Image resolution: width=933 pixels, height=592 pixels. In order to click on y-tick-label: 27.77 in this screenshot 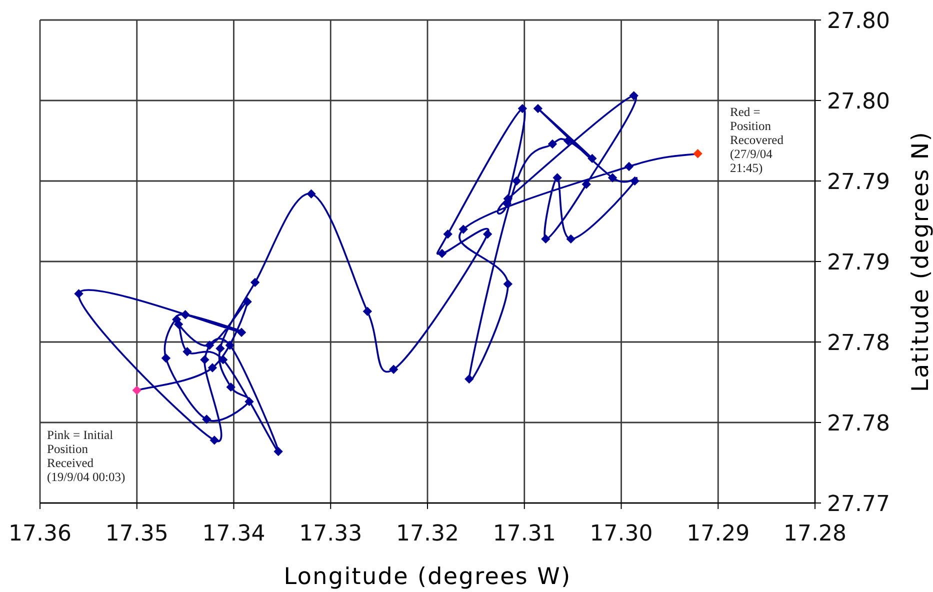, I will do `click(858, 504)`.